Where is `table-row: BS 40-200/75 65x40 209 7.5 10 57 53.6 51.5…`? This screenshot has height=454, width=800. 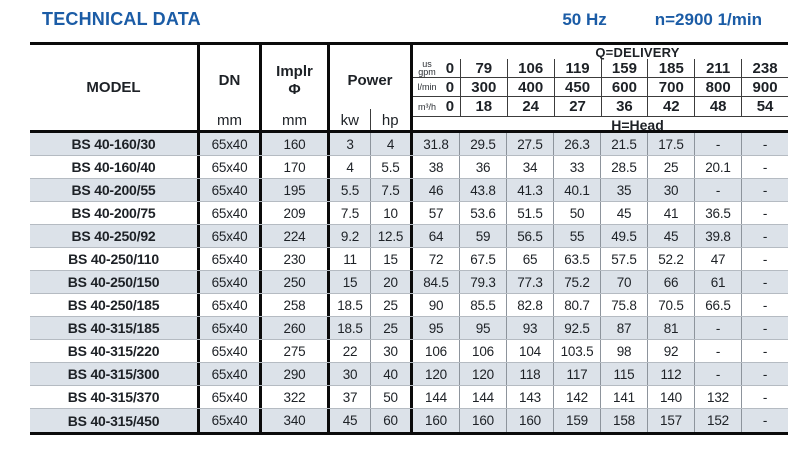
table-row: BS 40-200/75 65x40 209 7.5 10 57 53.6 51.5… is located at coordinates (409, 213).